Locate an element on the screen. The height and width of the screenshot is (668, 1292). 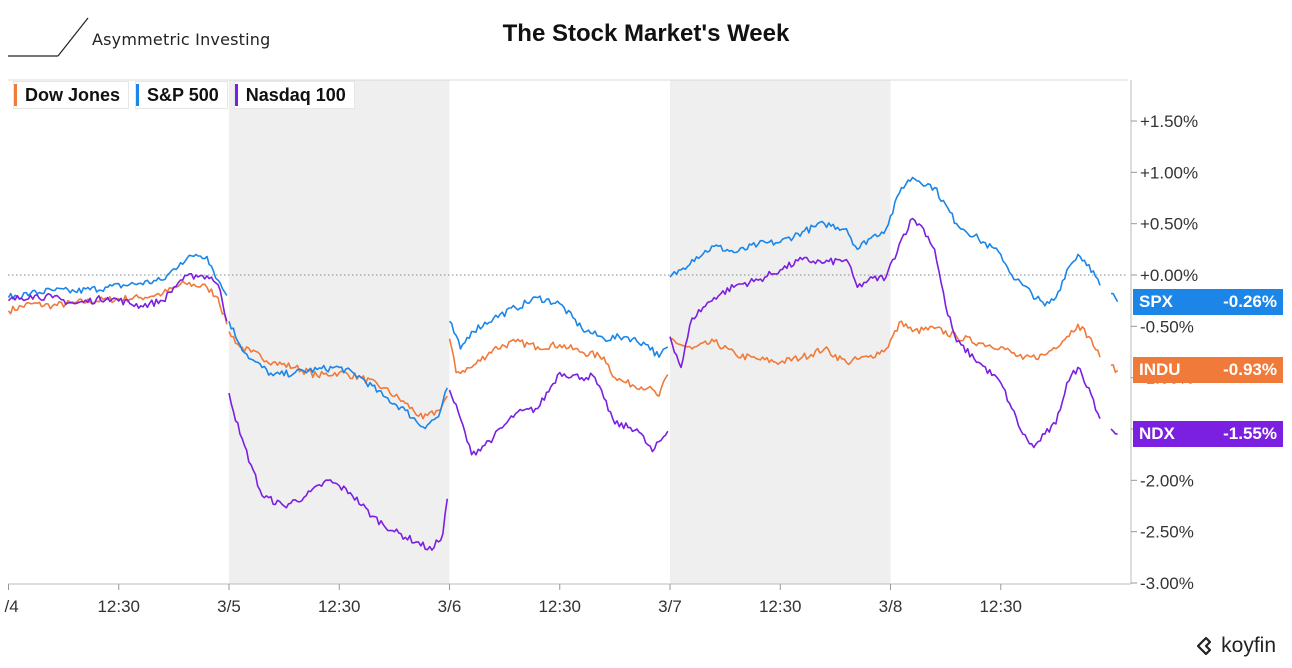
legend-label: Dow Jones is located at coordinates (73, 94).